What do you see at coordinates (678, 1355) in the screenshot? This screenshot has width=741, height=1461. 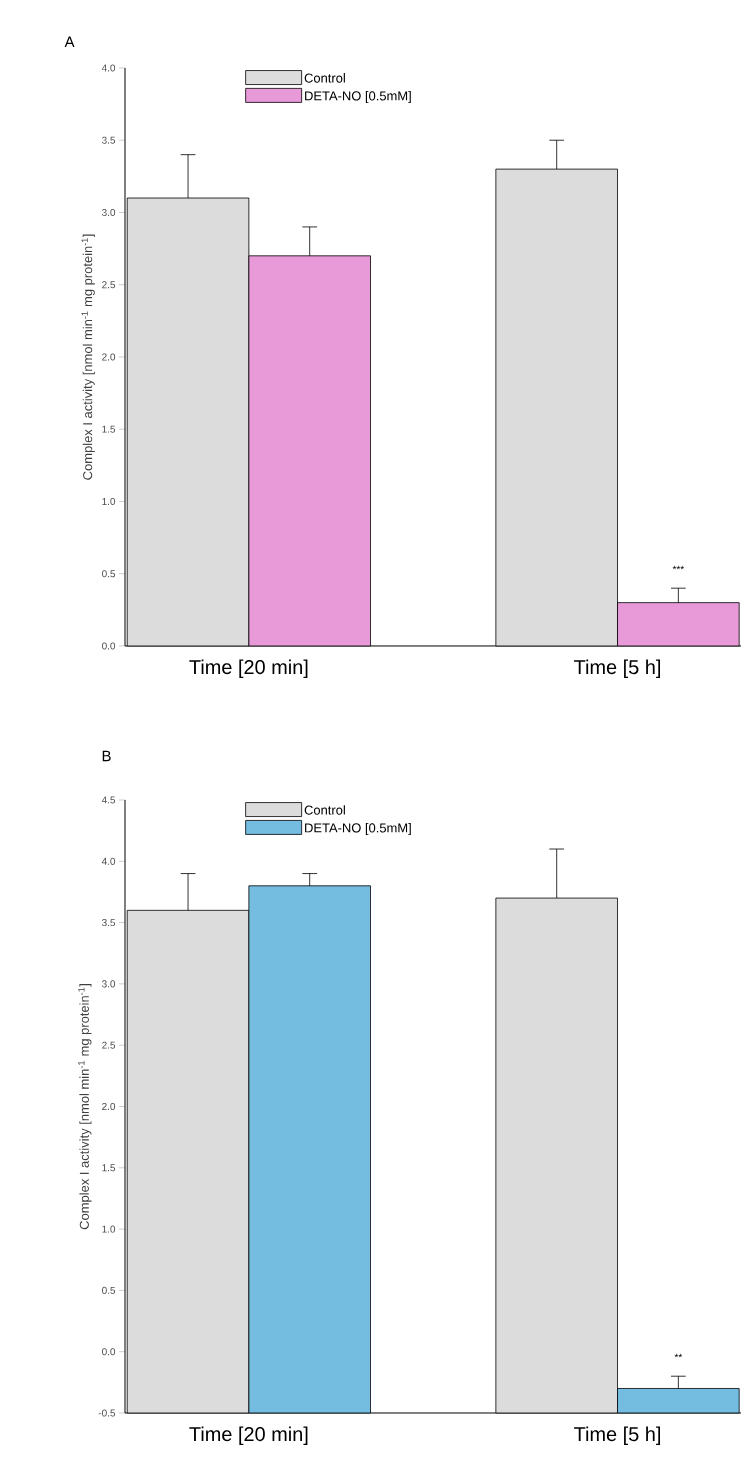 I see `annotation: **` at bounding box center [678, 1355].